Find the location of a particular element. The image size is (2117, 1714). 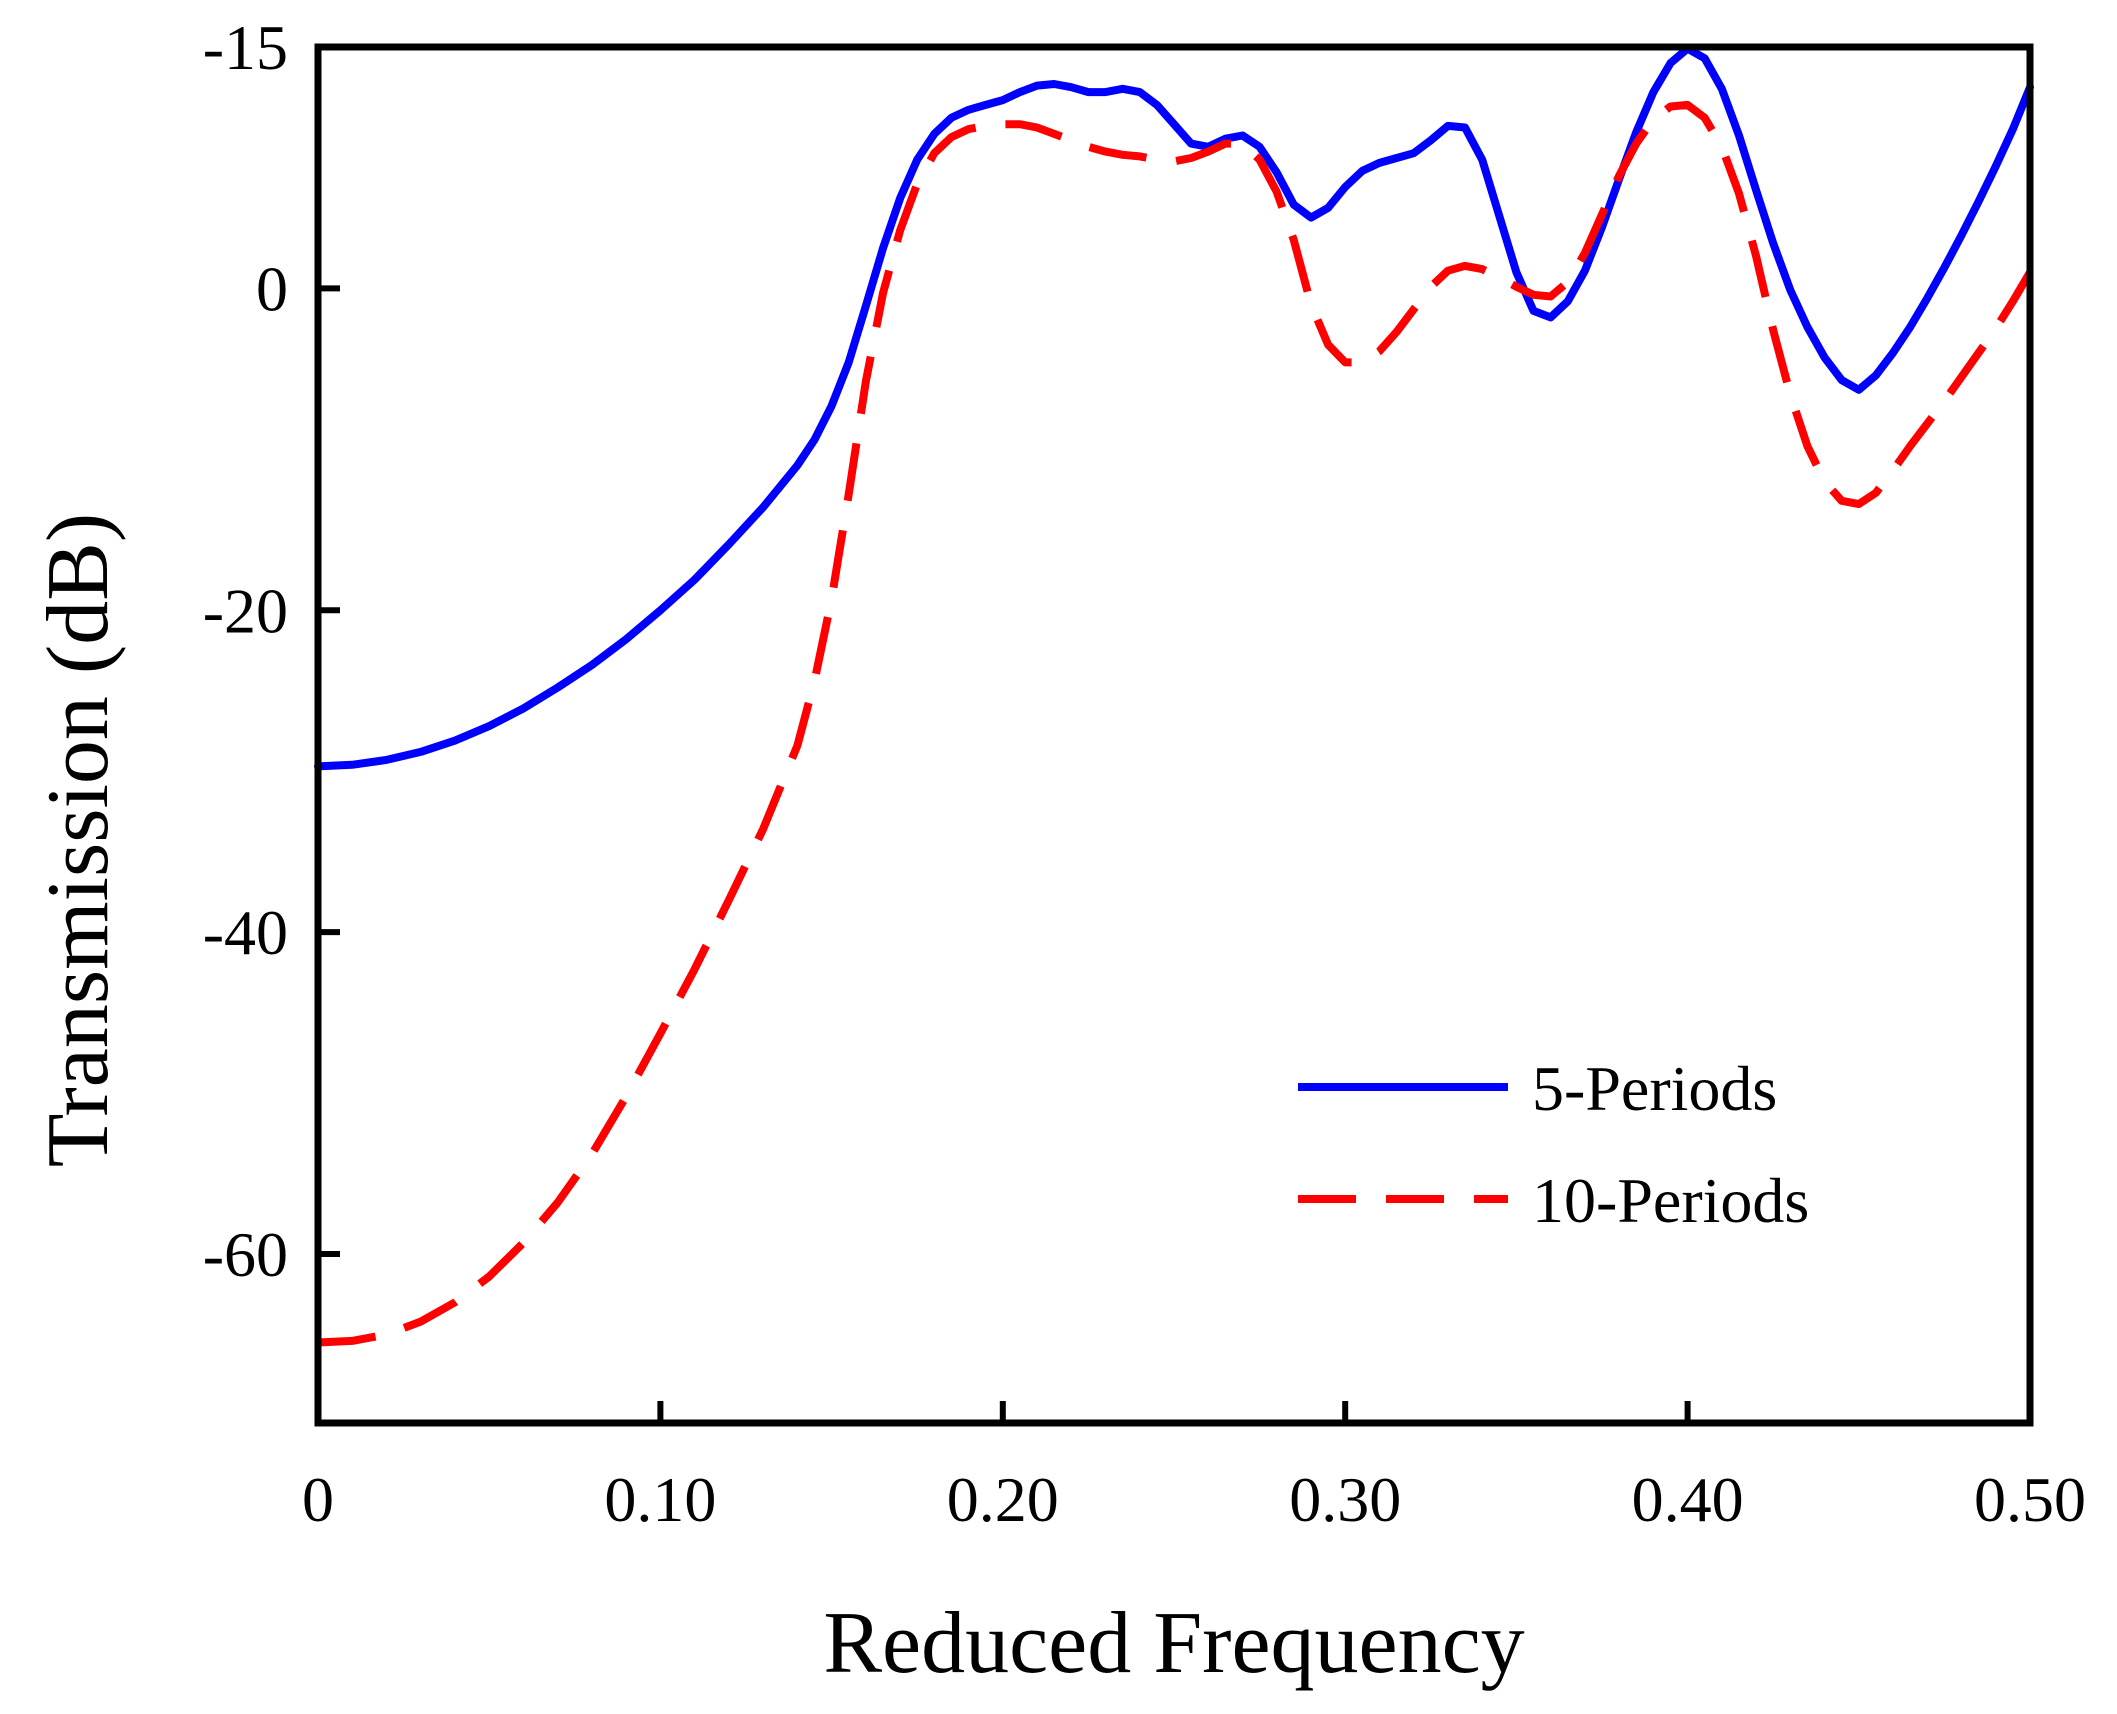

y-tick-label-15: -15 is located at coordinates (245, 47).